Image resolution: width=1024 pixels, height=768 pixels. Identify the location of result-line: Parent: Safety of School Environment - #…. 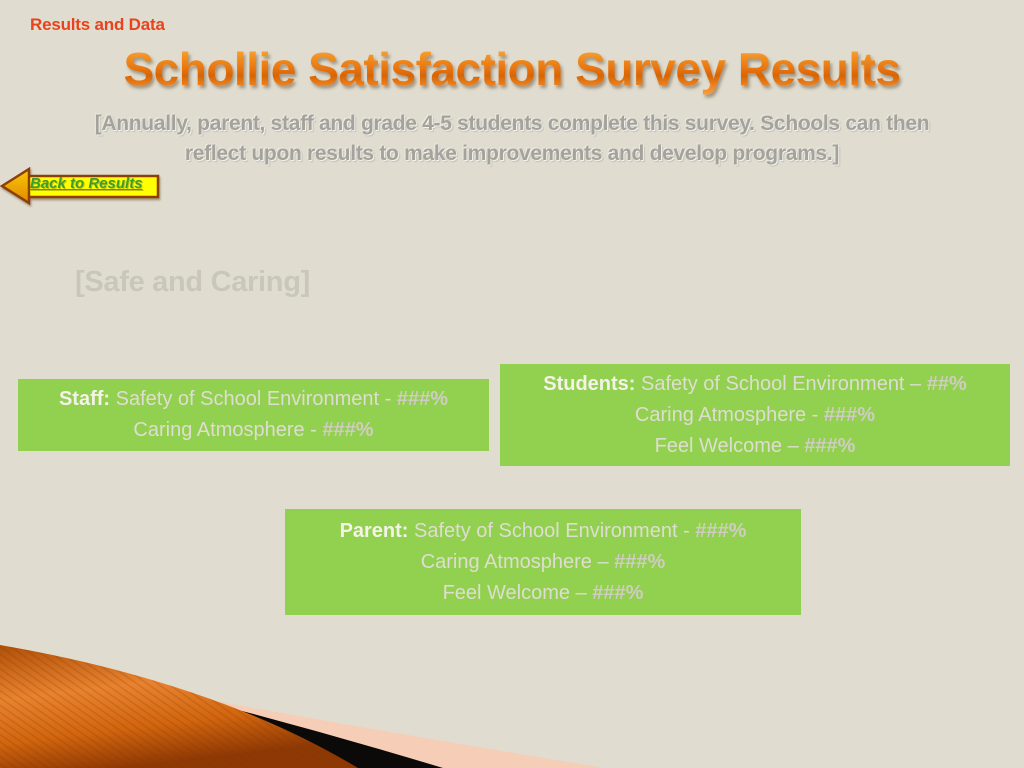
(543, 530).